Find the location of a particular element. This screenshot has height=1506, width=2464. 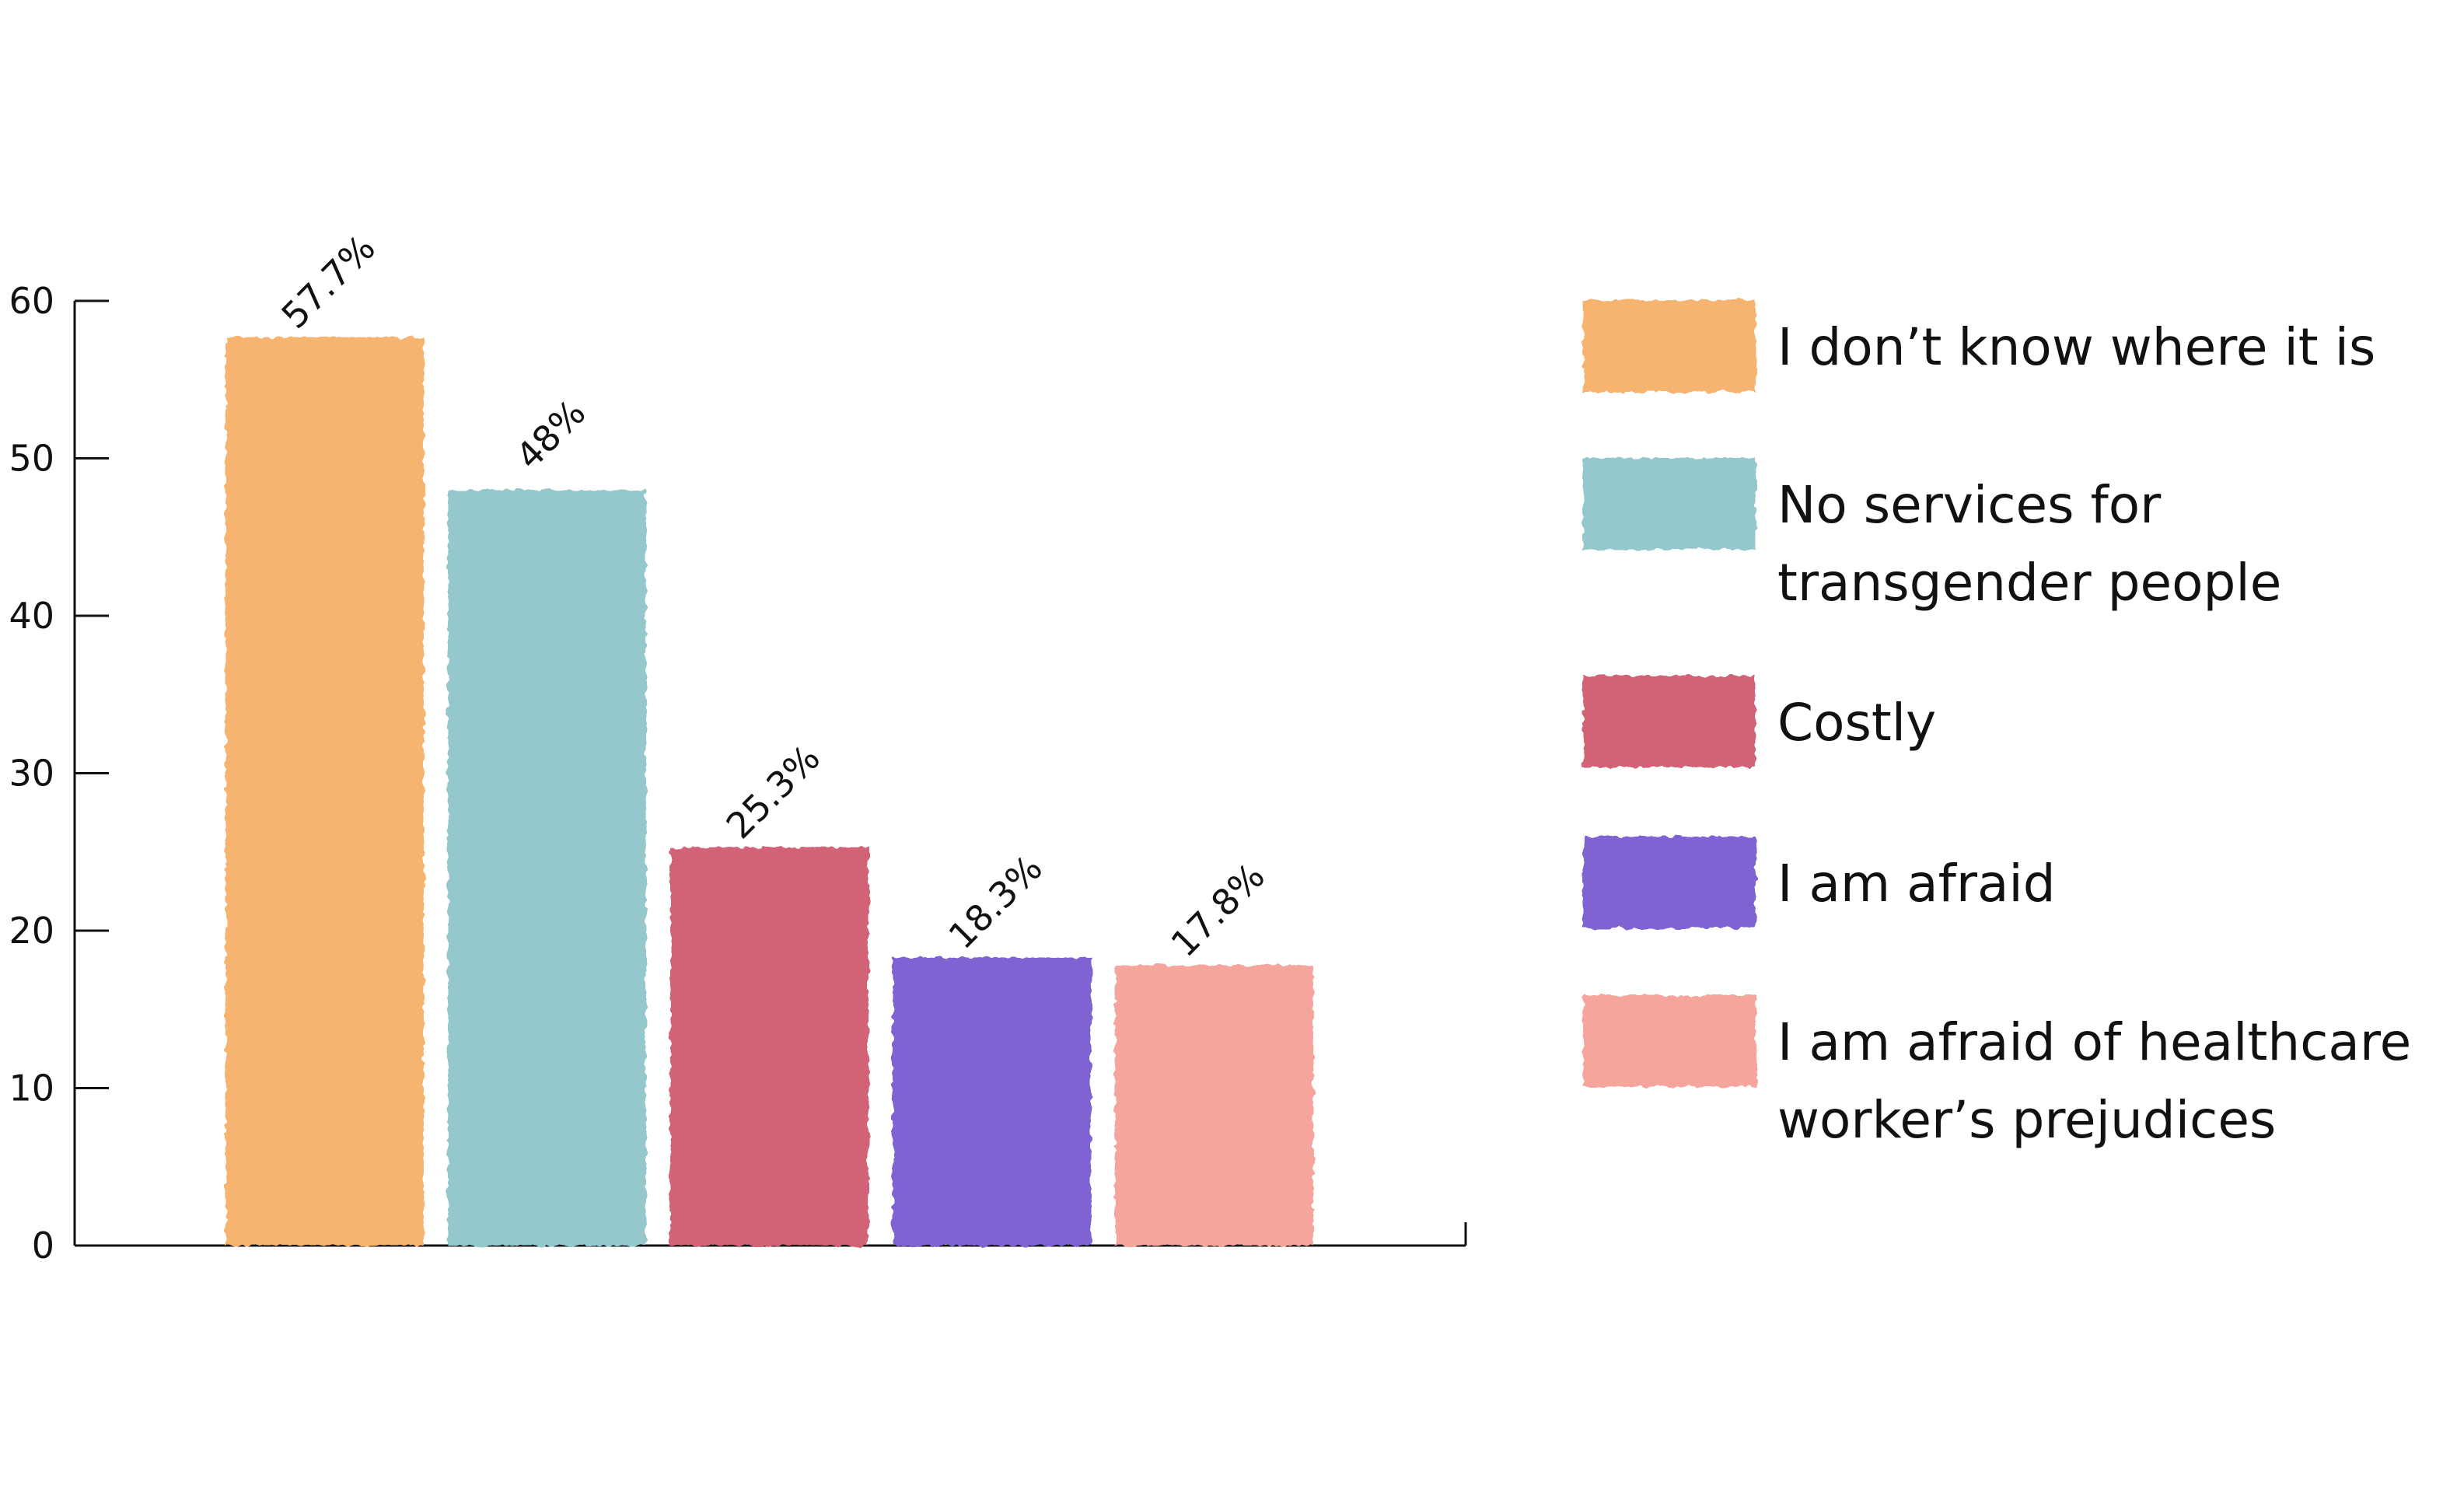

legend-label: I am afraid is located at coordinates (1916, 884).